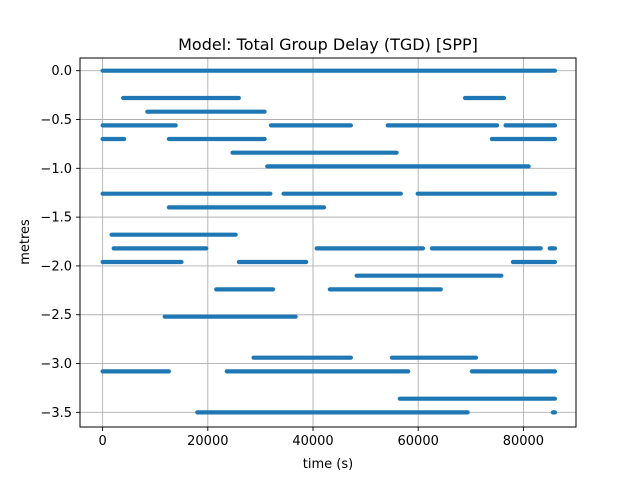 Image resolution: width=640 pixels, height=480 pixels. Describe the element at coordinates (56, 364) in the screenshot. I see `y-tick-label: −3.0` at that location.